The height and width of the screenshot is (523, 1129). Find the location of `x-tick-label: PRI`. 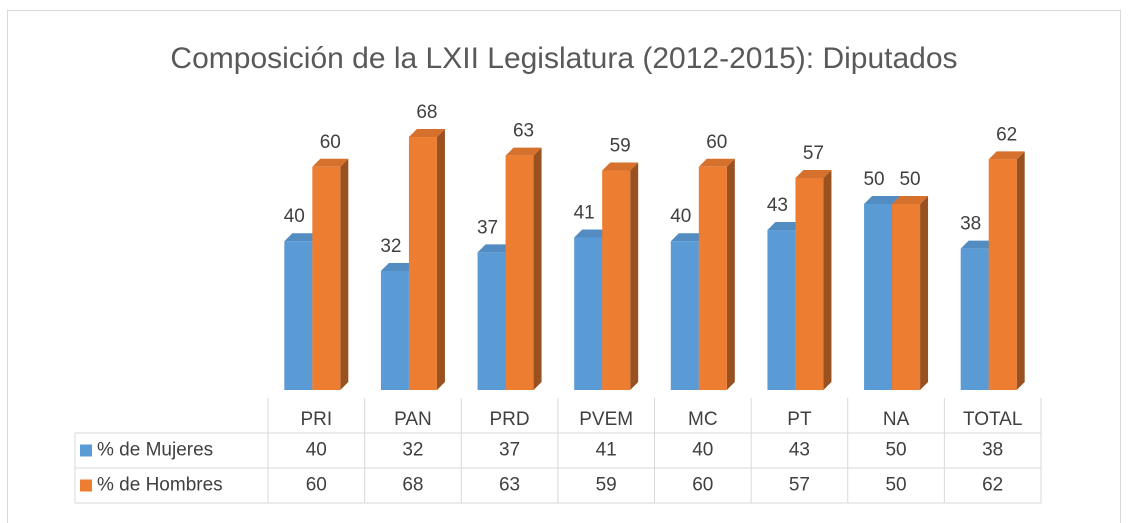

x-tick-label: PRI is located at coordinates (316, 419).